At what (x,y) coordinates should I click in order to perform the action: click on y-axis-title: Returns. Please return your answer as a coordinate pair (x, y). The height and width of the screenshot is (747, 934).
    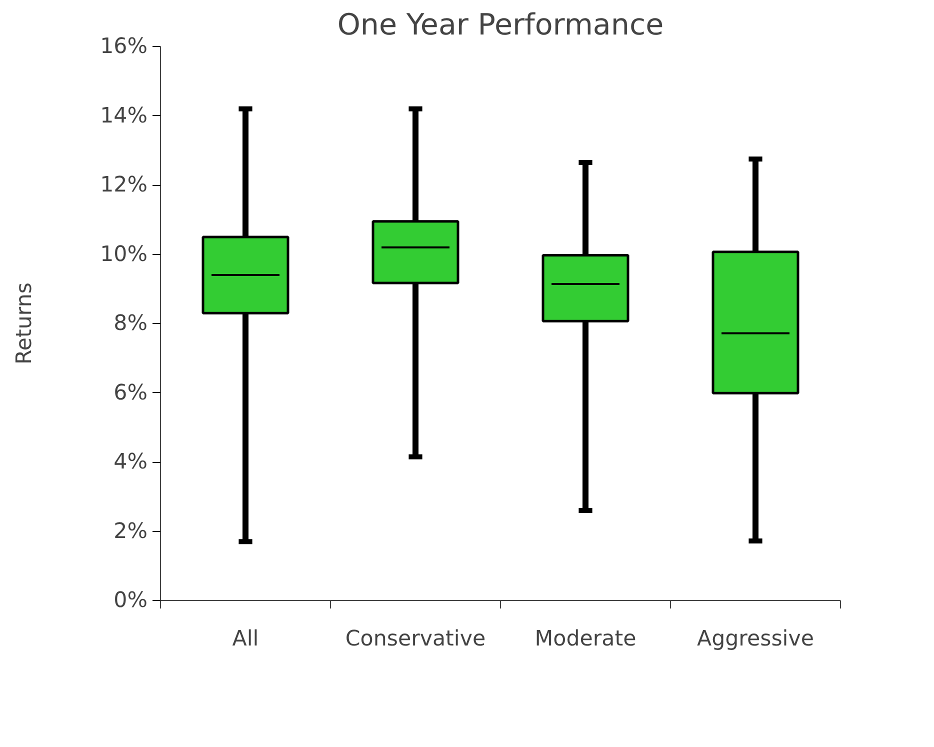
    Looking at the image, I should click on (25, 323).